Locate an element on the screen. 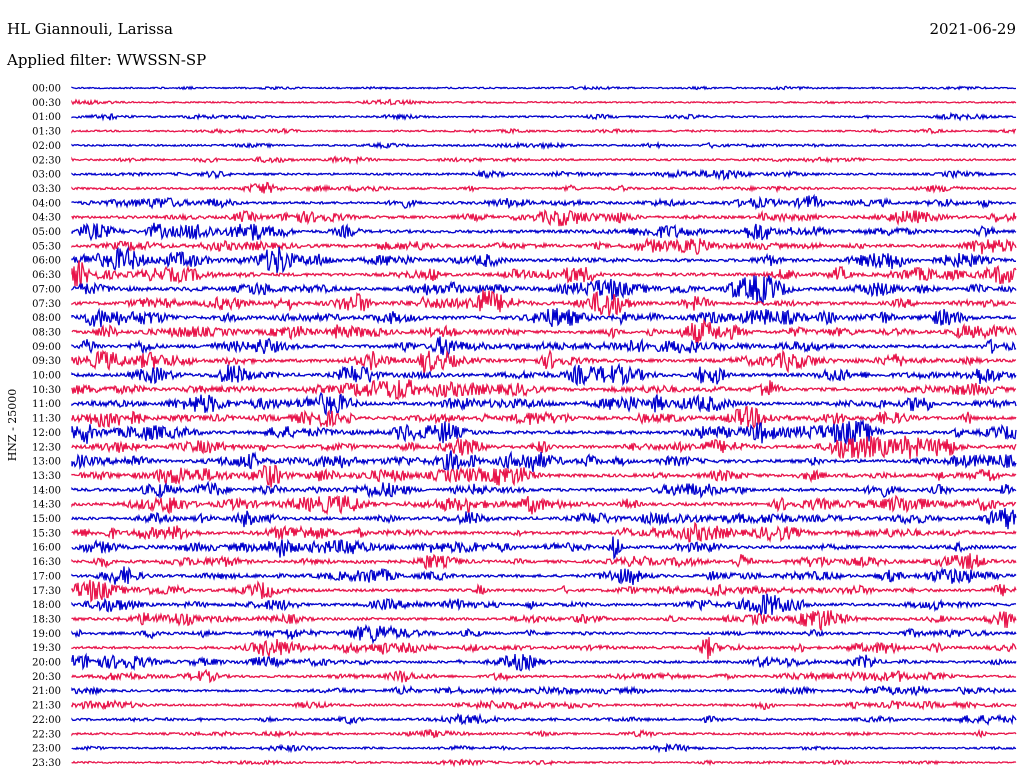 This screenshot has height=780, width=1024. time-label: 18:00 is located at coordinates (46, 605).